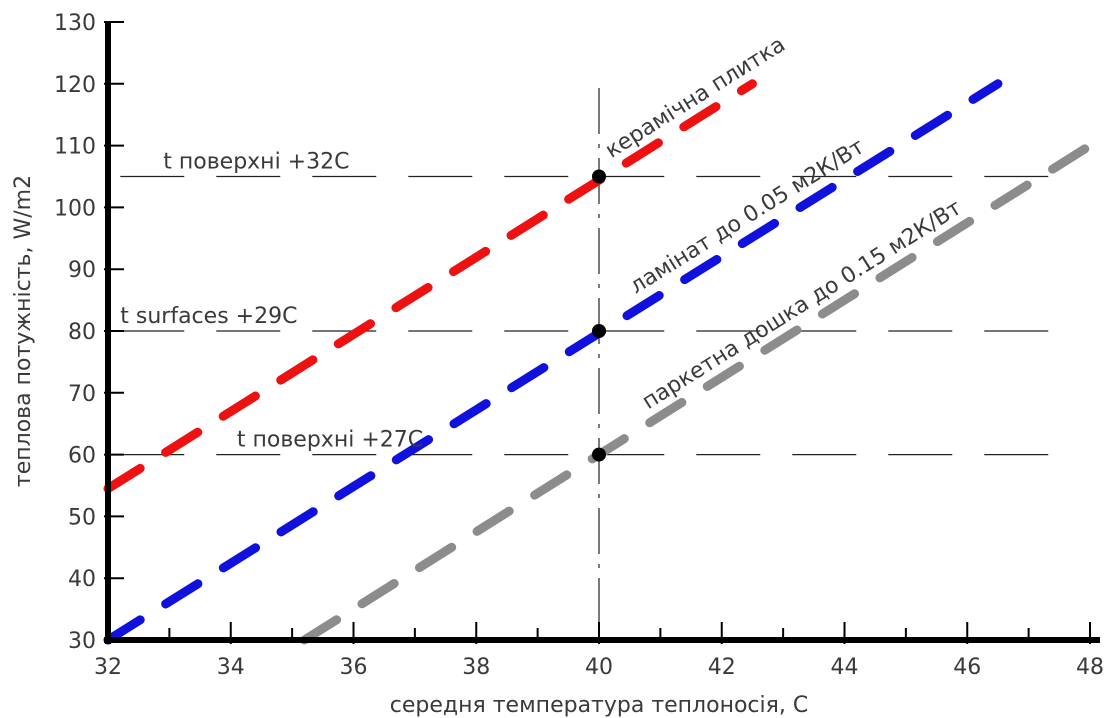 This screenshot has height=718, width=1110. I want to click on y-axis-title: теплова потужність, W/m2, so click(23, 331).